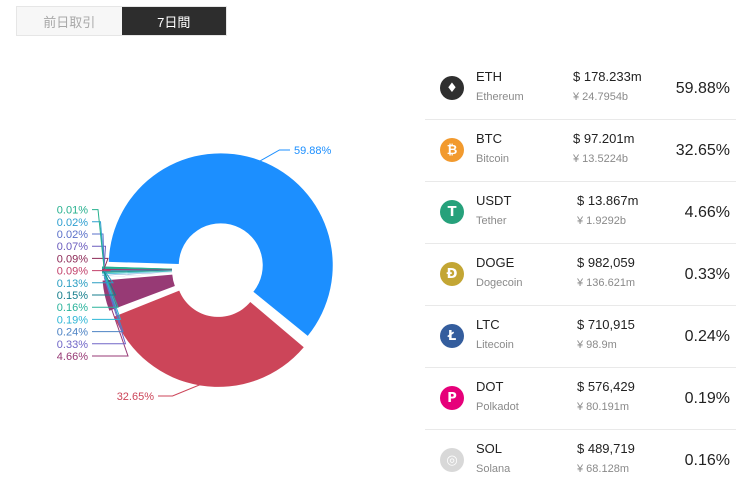 The height and width of the screenshot is (491, 736). I want to click on coin-volume-cny: ¥ 68.128m, so click(603, 469).